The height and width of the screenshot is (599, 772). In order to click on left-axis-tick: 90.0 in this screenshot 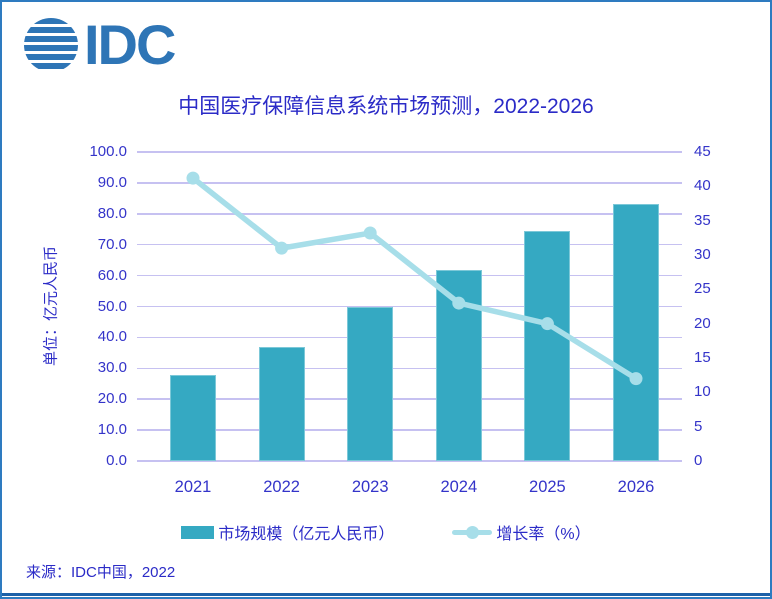, I will do `click(112, 182)`.